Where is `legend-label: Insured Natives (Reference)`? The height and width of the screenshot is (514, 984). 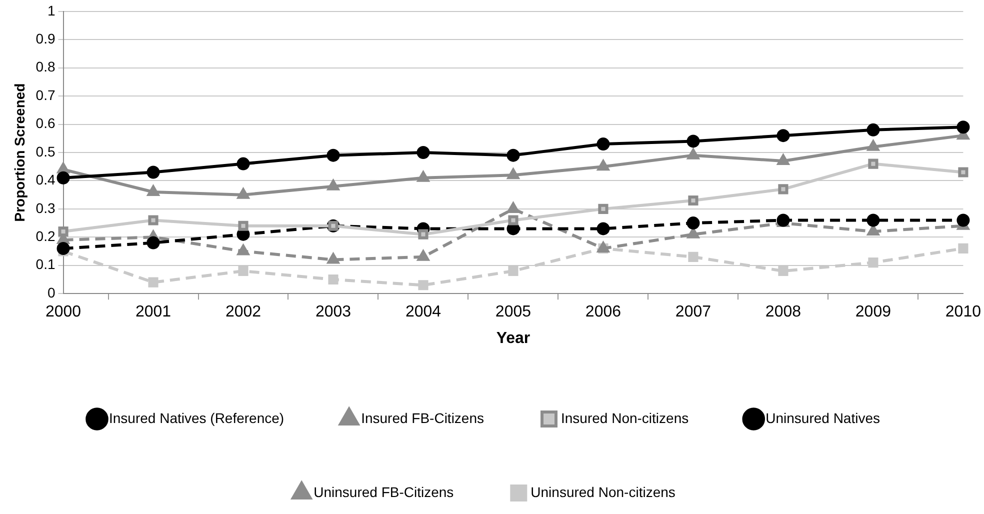 legend-label: Insured Natives (Reference) is located at coordinates (196, 418).